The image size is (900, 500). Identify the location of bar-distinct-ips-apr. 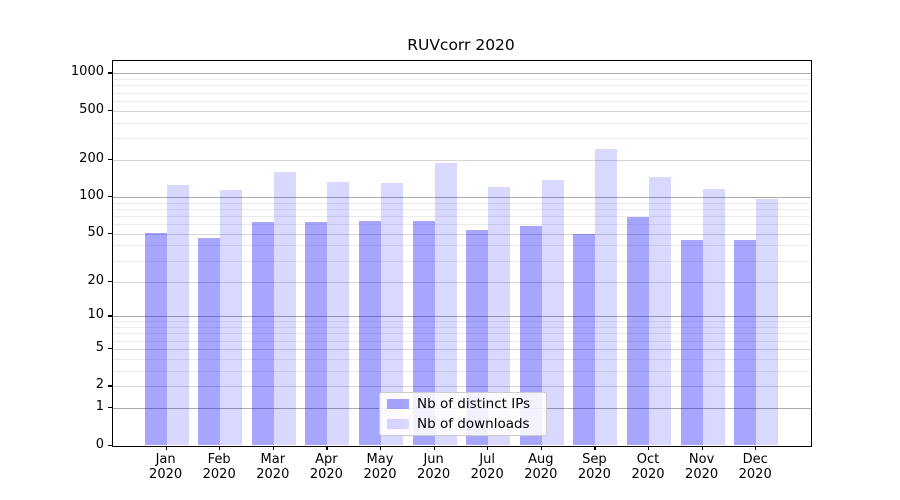
(316, 334).